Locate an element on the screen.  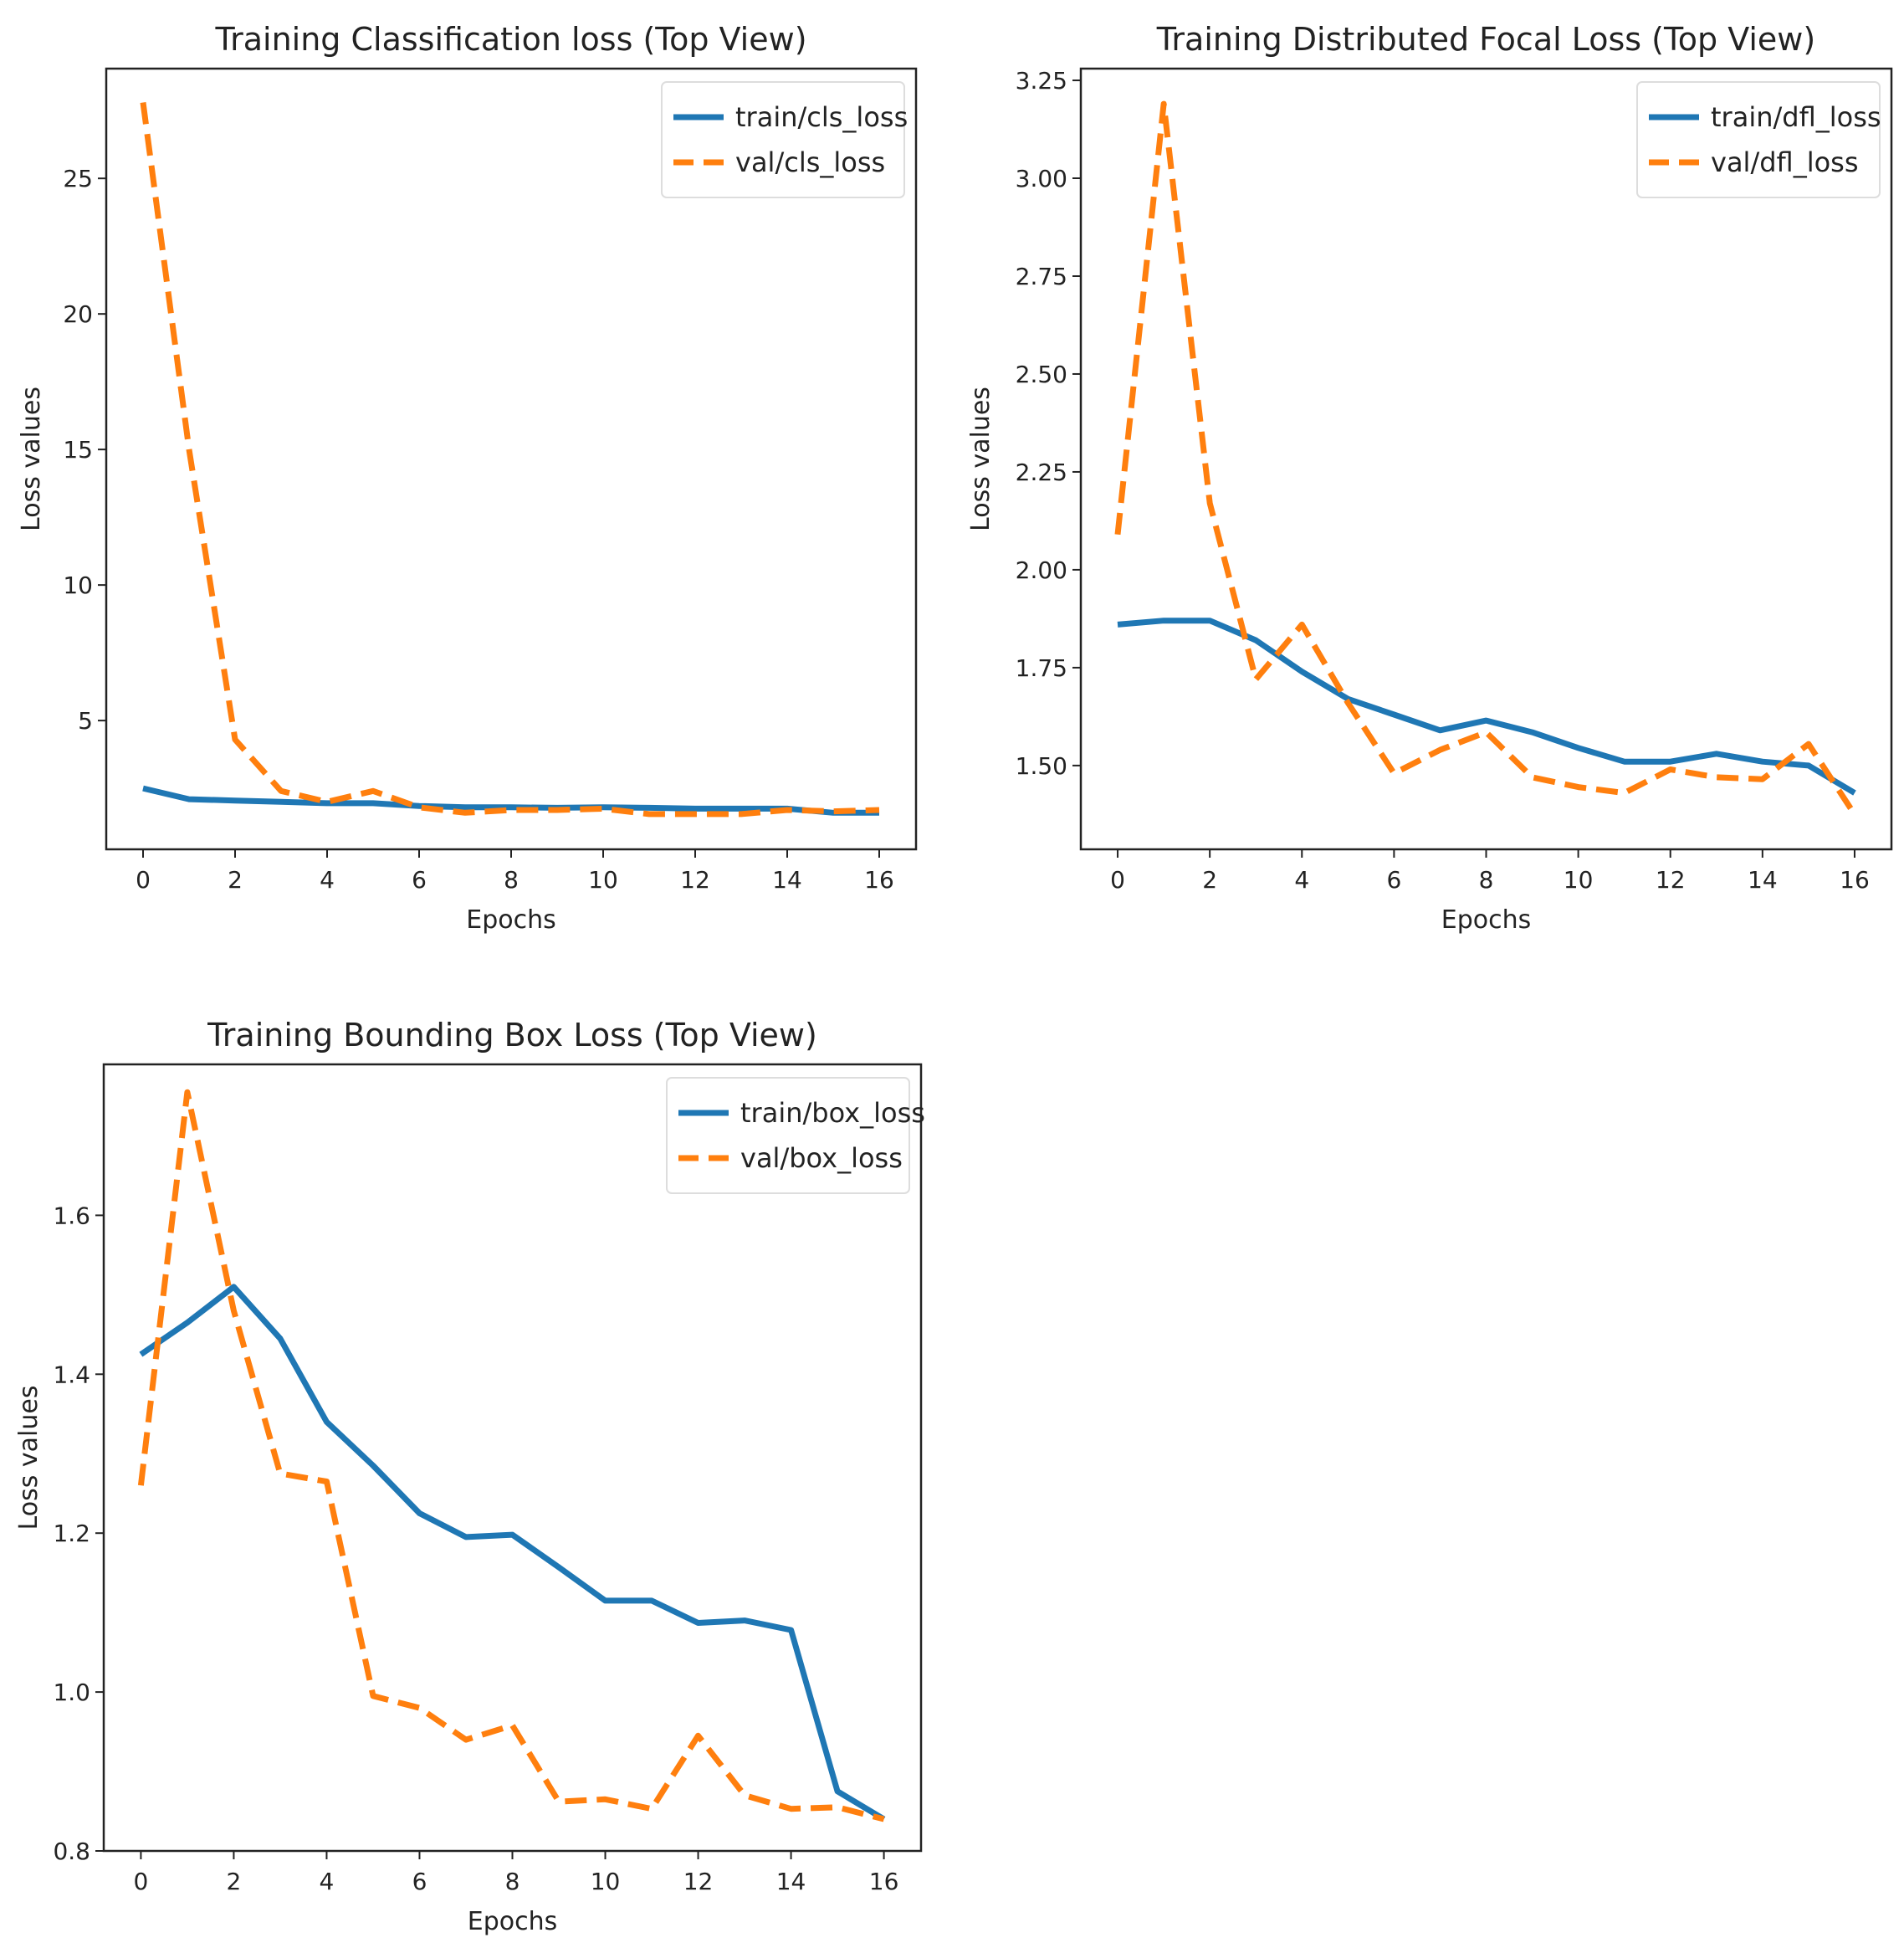
y-tick-label: 25 is located at coordinates (78, 179).